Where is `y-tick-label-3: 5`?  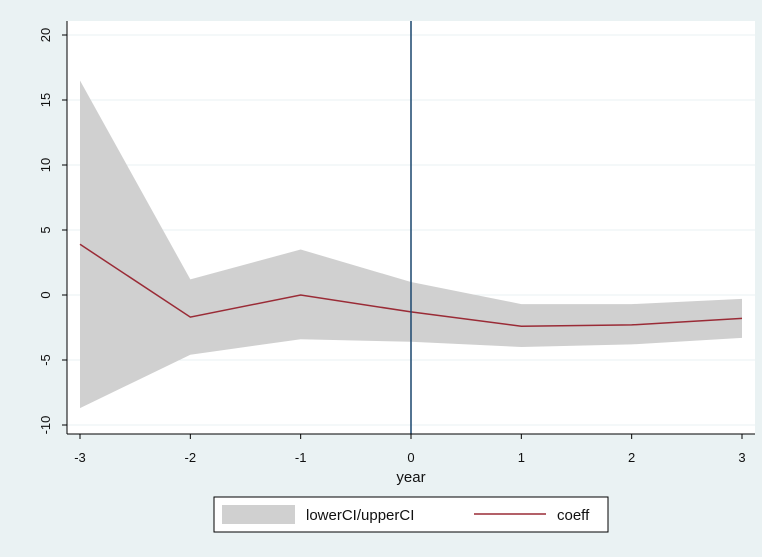 y-tick-label-3: 5 is located at coordinates (45, 229).